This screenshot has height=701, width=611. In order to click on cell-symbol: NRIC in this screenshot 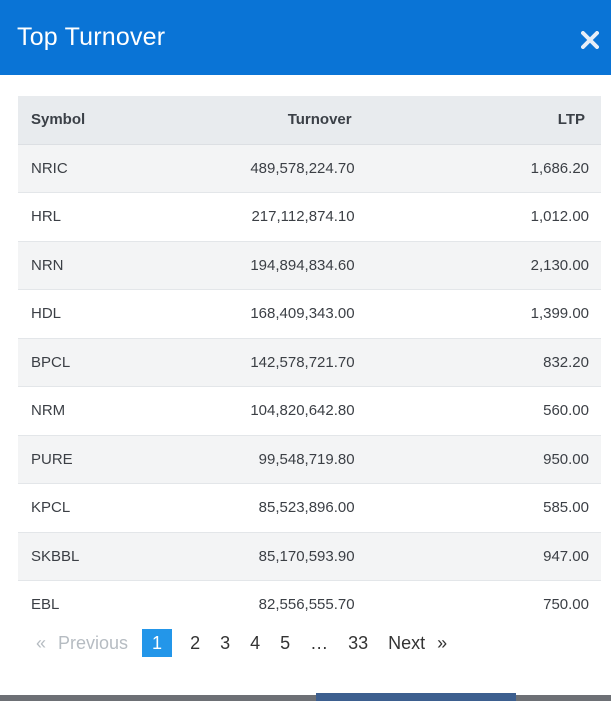, I will do `click(91, 168)`.